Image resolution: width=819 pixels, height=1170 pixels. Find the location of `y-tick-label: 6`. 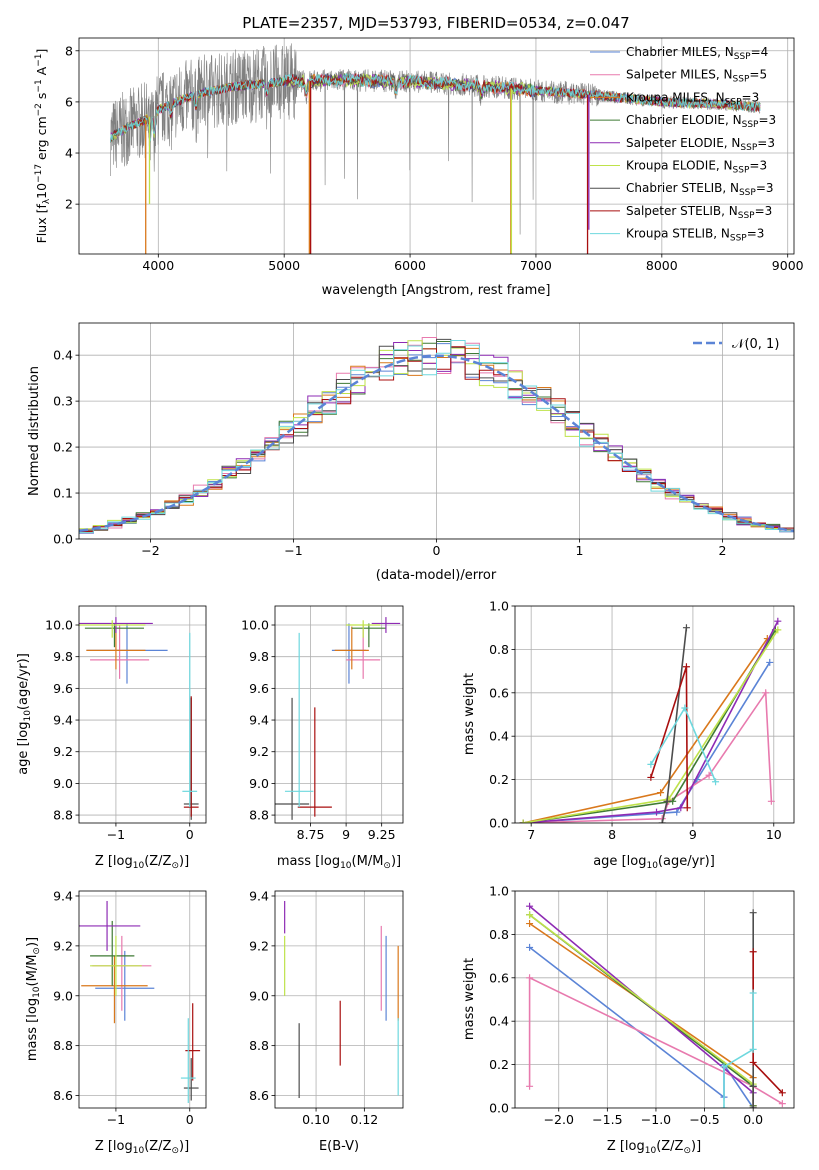

y-tick-label: 6 is located at coordinates (69, 101).